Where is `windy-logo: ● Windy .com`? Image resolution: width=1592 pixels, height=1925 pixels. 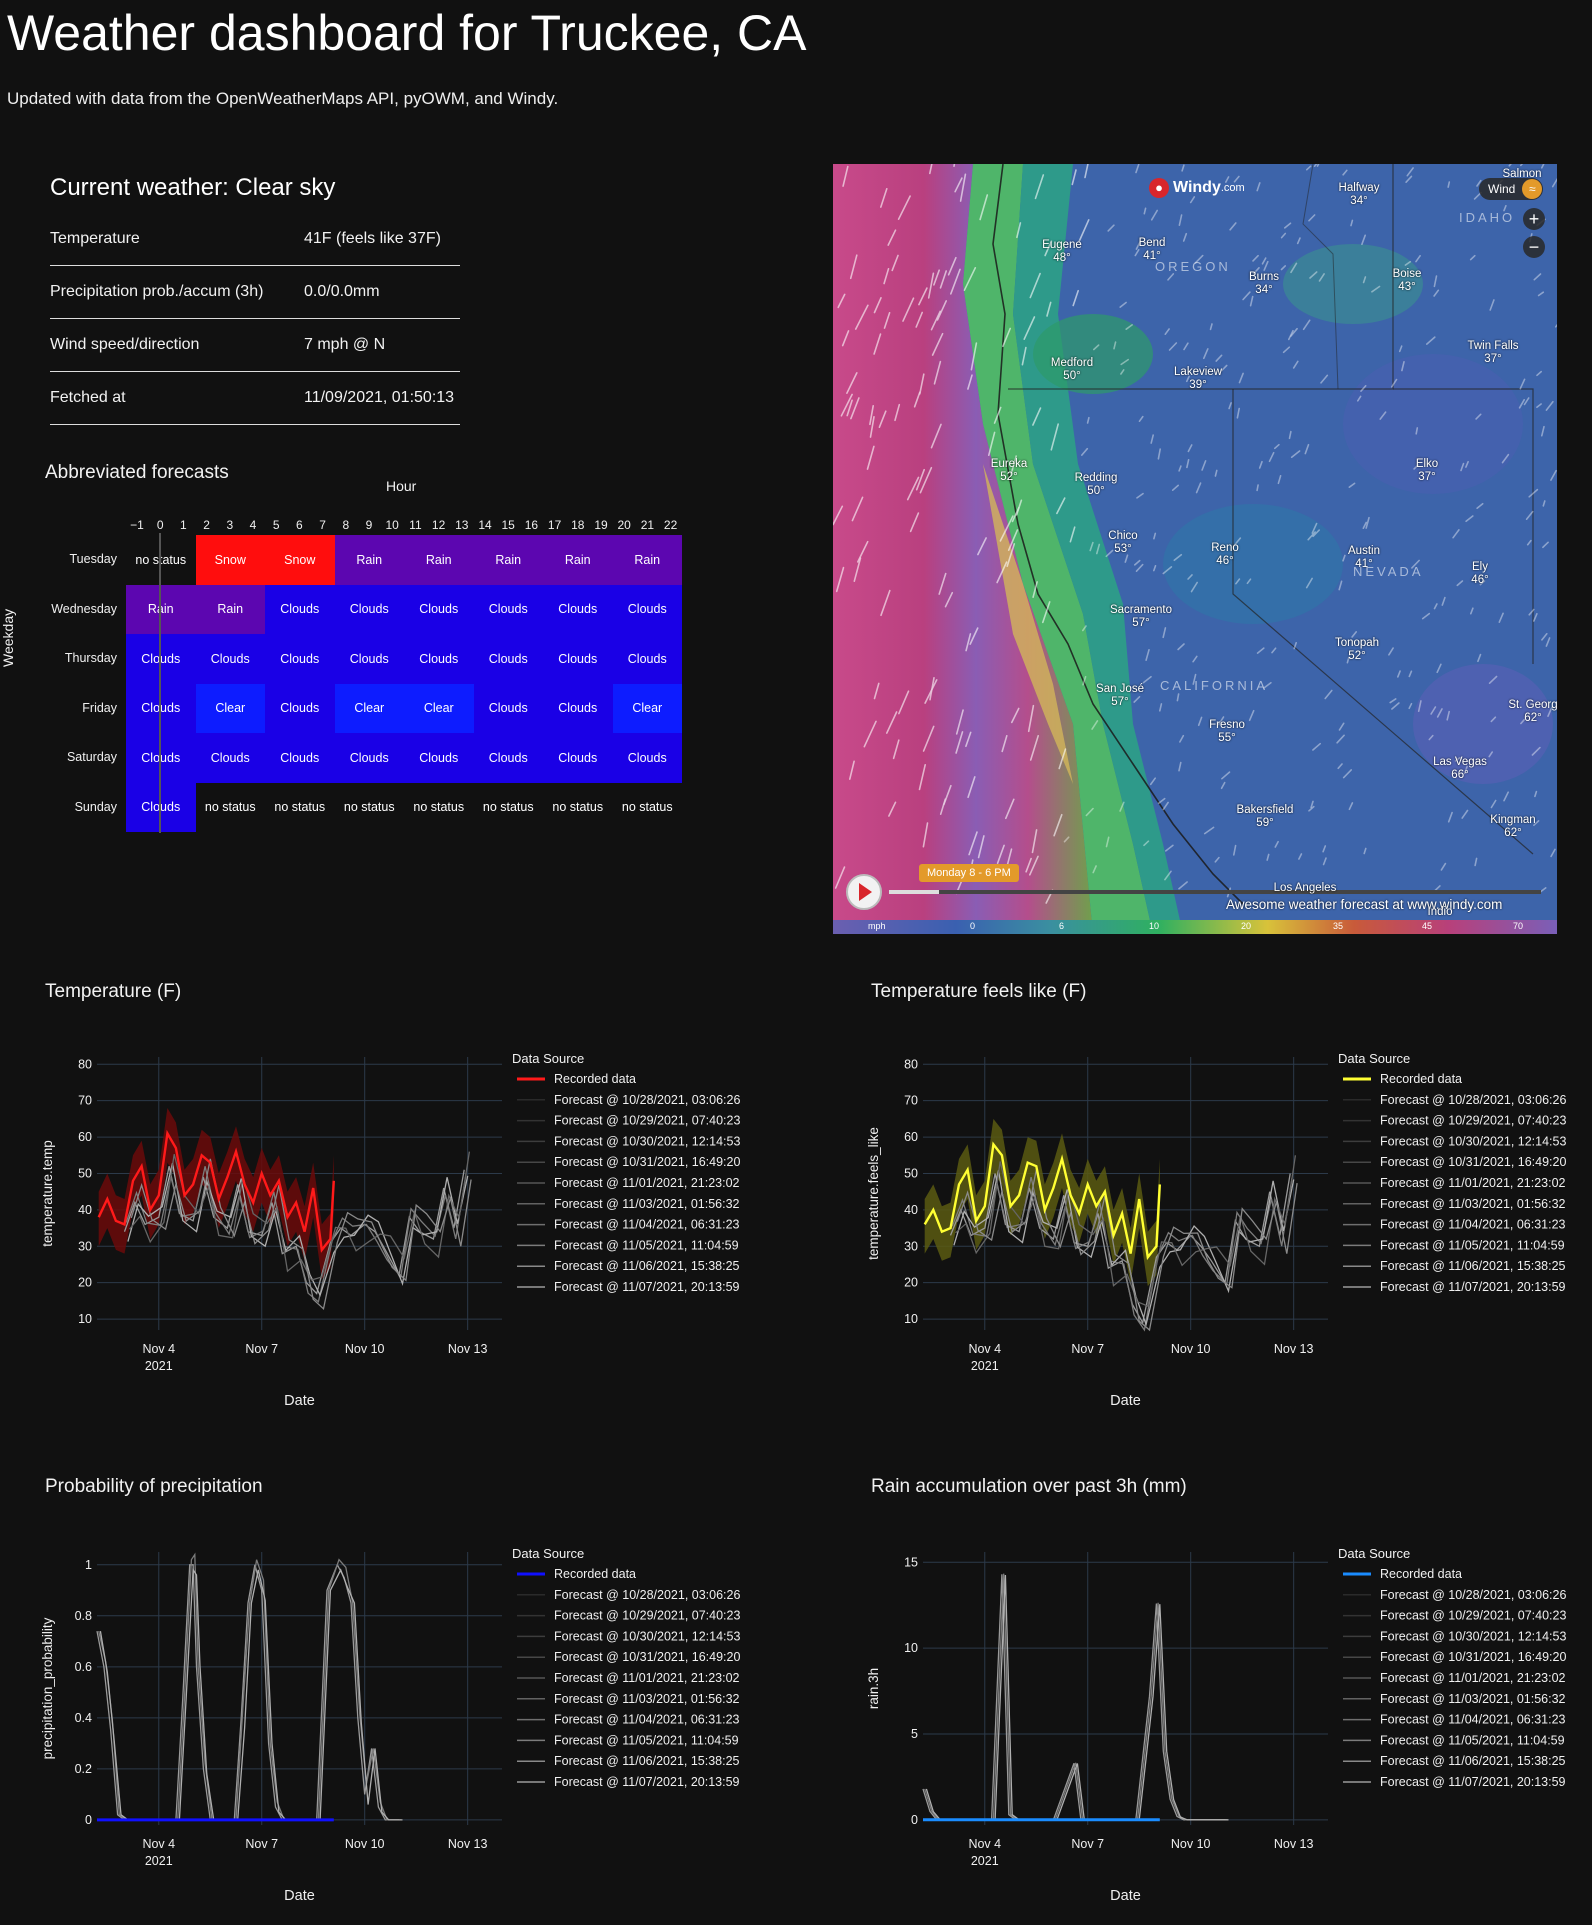 windy-logo: ● Windy .com is located at coordinates (1197, 188).